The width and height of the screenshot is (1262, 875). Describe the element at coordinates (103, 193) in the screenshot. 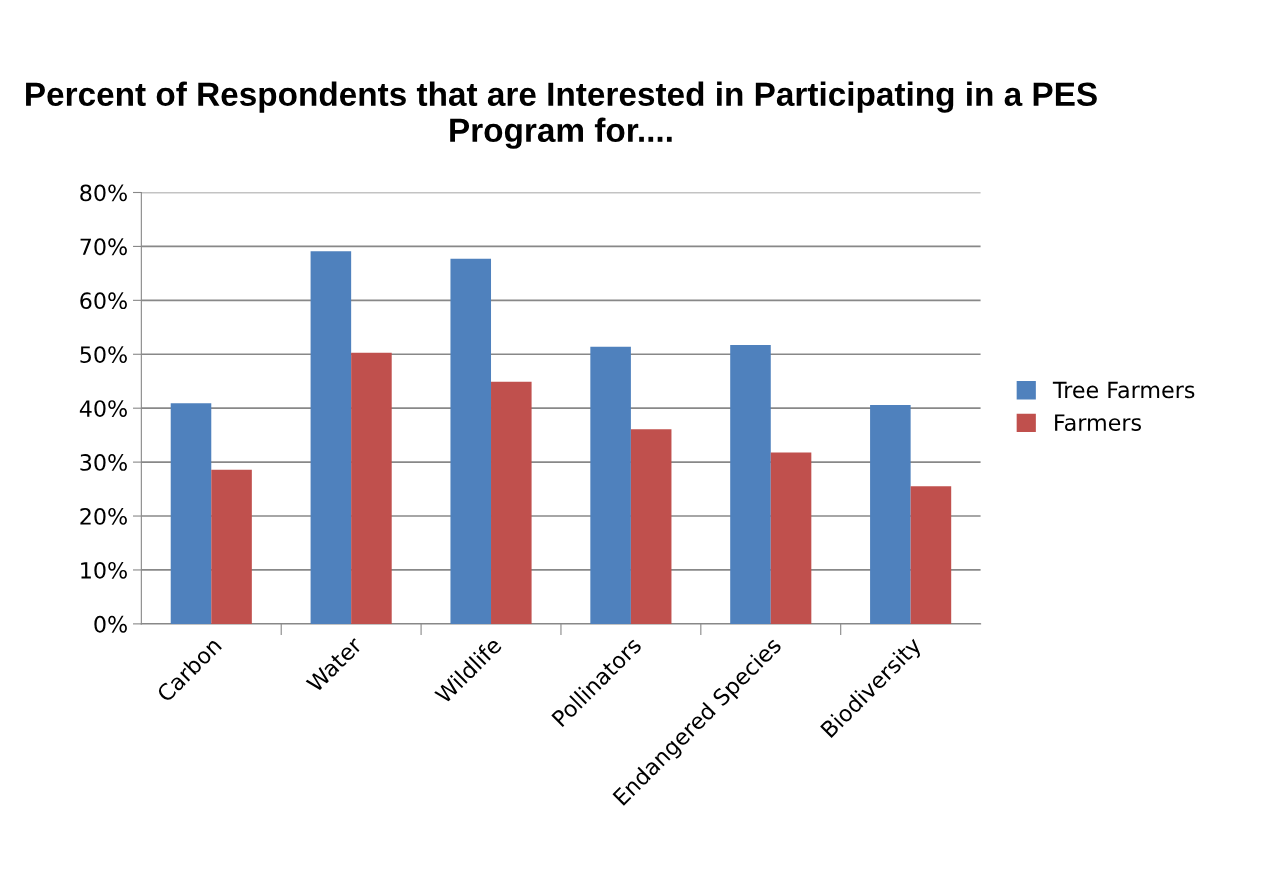

I see `y-tick-label: 80%` at that location.